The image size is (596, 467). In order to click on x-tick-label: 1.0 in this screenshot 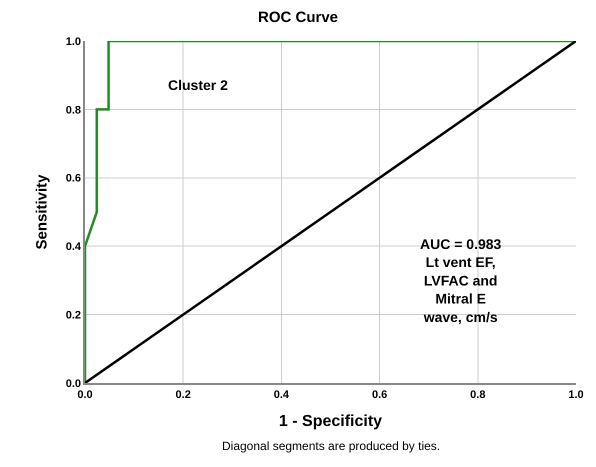, I will do `click(576, 394)`.